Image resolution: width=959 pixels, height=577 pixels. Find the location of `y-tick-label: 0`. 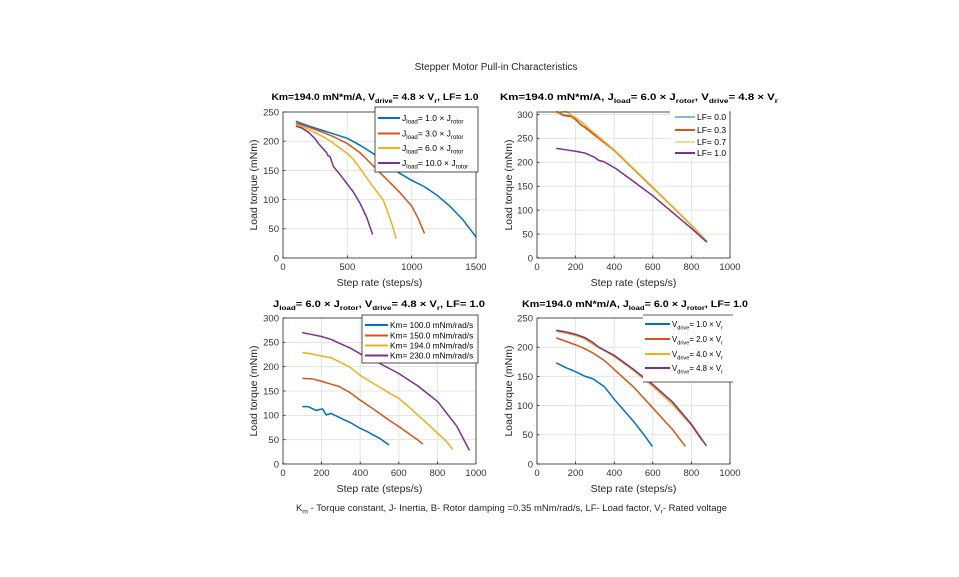

y-tick-label: 0 is located at coordinates (276, 258).